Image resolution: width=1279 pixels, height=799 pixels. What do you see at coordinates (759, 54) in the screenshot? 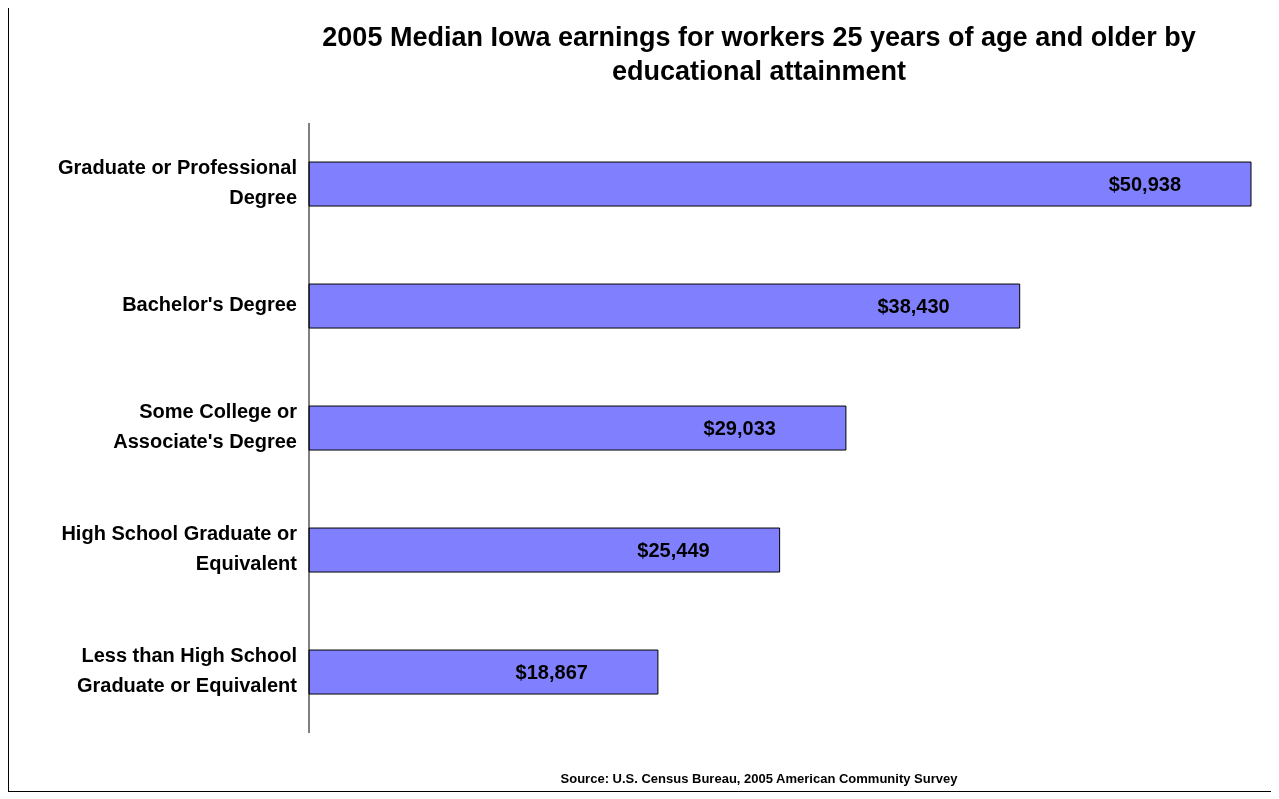
I see `chart-title: 2005 Median Iowa earnings for workers 25 years of age and older by educational attainment` at bounding box center [759, 54].